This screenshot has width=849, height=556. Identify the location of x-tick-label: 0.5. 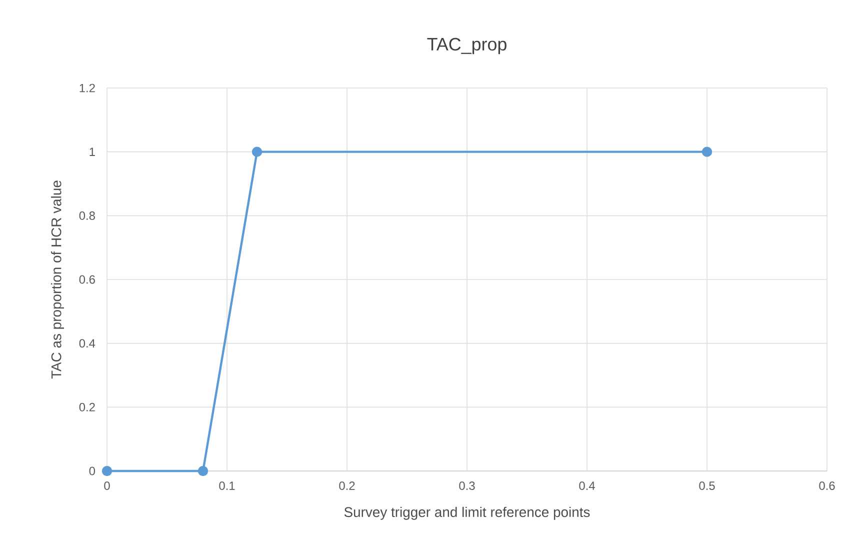
(707, 486).